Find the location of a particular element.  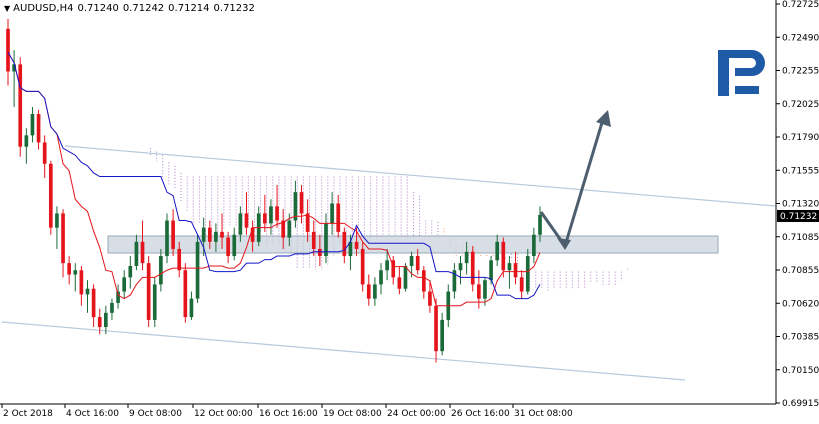

symbol-name: AUDUSD,H4 is located at coordinates (43, 8).